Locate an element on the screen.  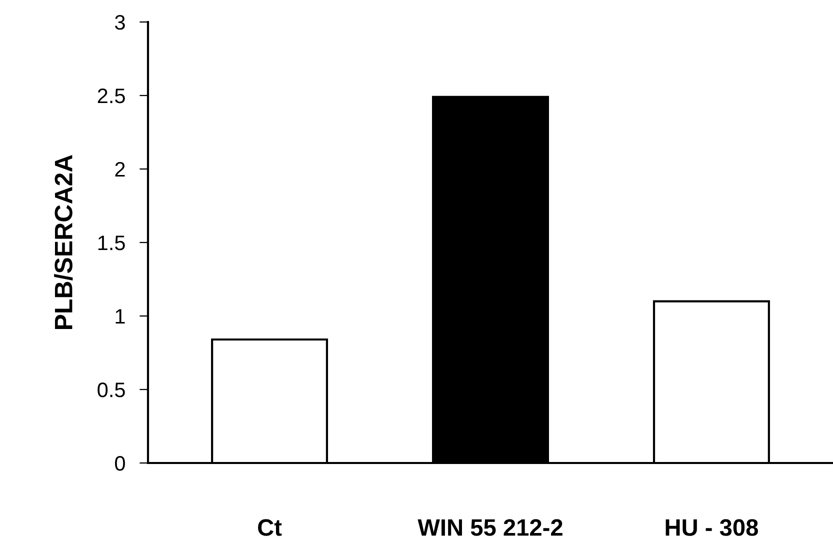
y-tick-label: 2.5 is located at coordinates (111, 96).